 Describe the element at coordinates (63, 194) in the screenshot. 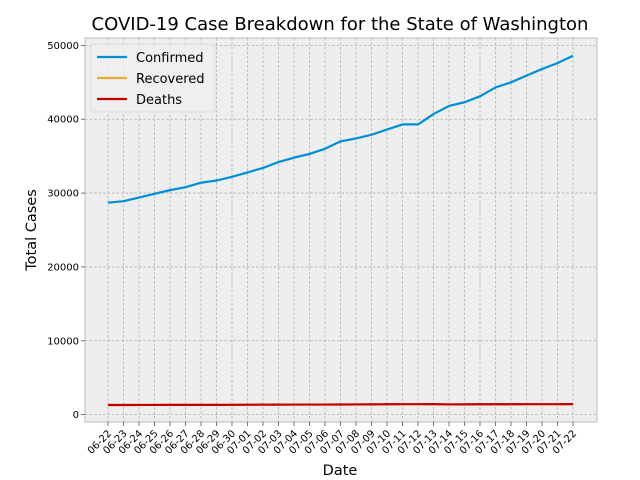

I see `y-tick-label: 30000` at that location.